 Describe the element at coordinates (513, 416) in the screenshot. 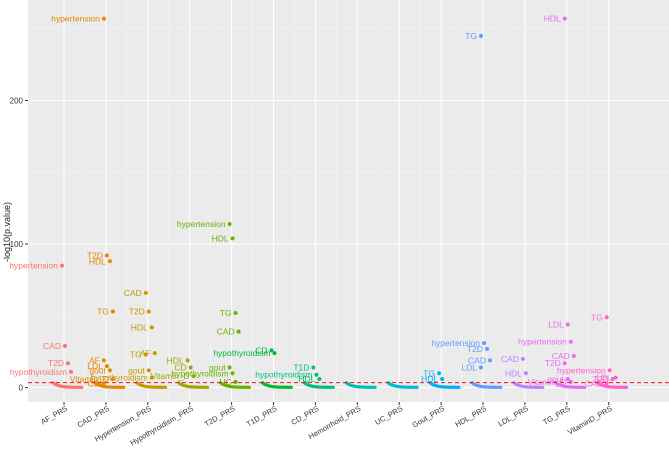

I see `x-tick-label: LDL_PRS` at that location.